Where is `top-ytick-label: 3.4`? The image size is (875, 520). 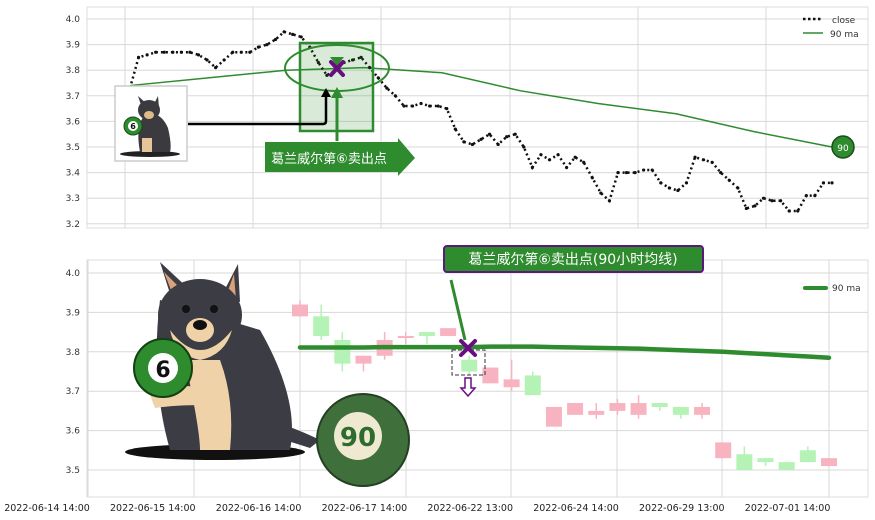 top-ytick-label: 3.4 is located at coordinates (73, 174).